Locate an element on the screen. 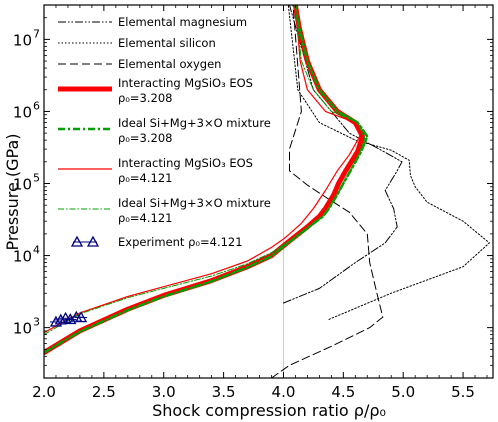 The width and height of the screenshot is (498, 422). x-axis-title: Shock compression ratio ρ/ρ₀ is located at coordinates (269, 410).